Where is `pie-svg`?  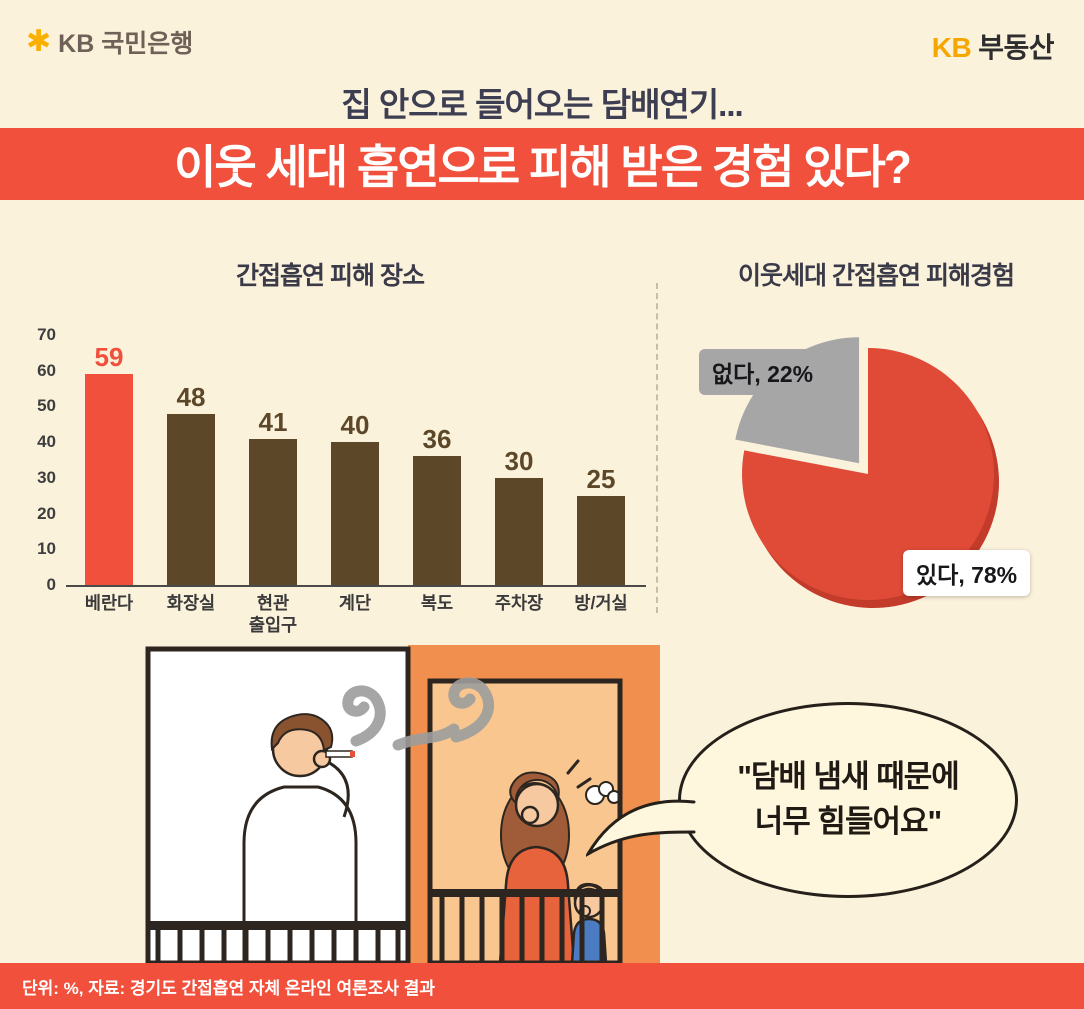 pie-svg is located at coordinates (867, 472).